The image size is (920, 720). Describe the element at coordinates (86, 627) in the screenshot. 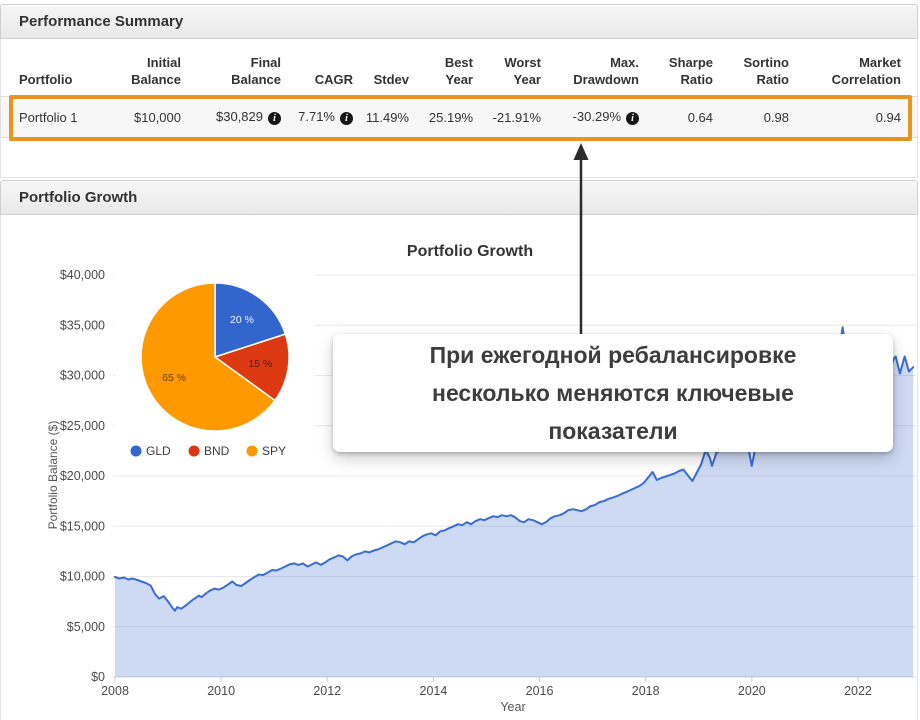

I see `y-axis-label: $5,000` at that location.